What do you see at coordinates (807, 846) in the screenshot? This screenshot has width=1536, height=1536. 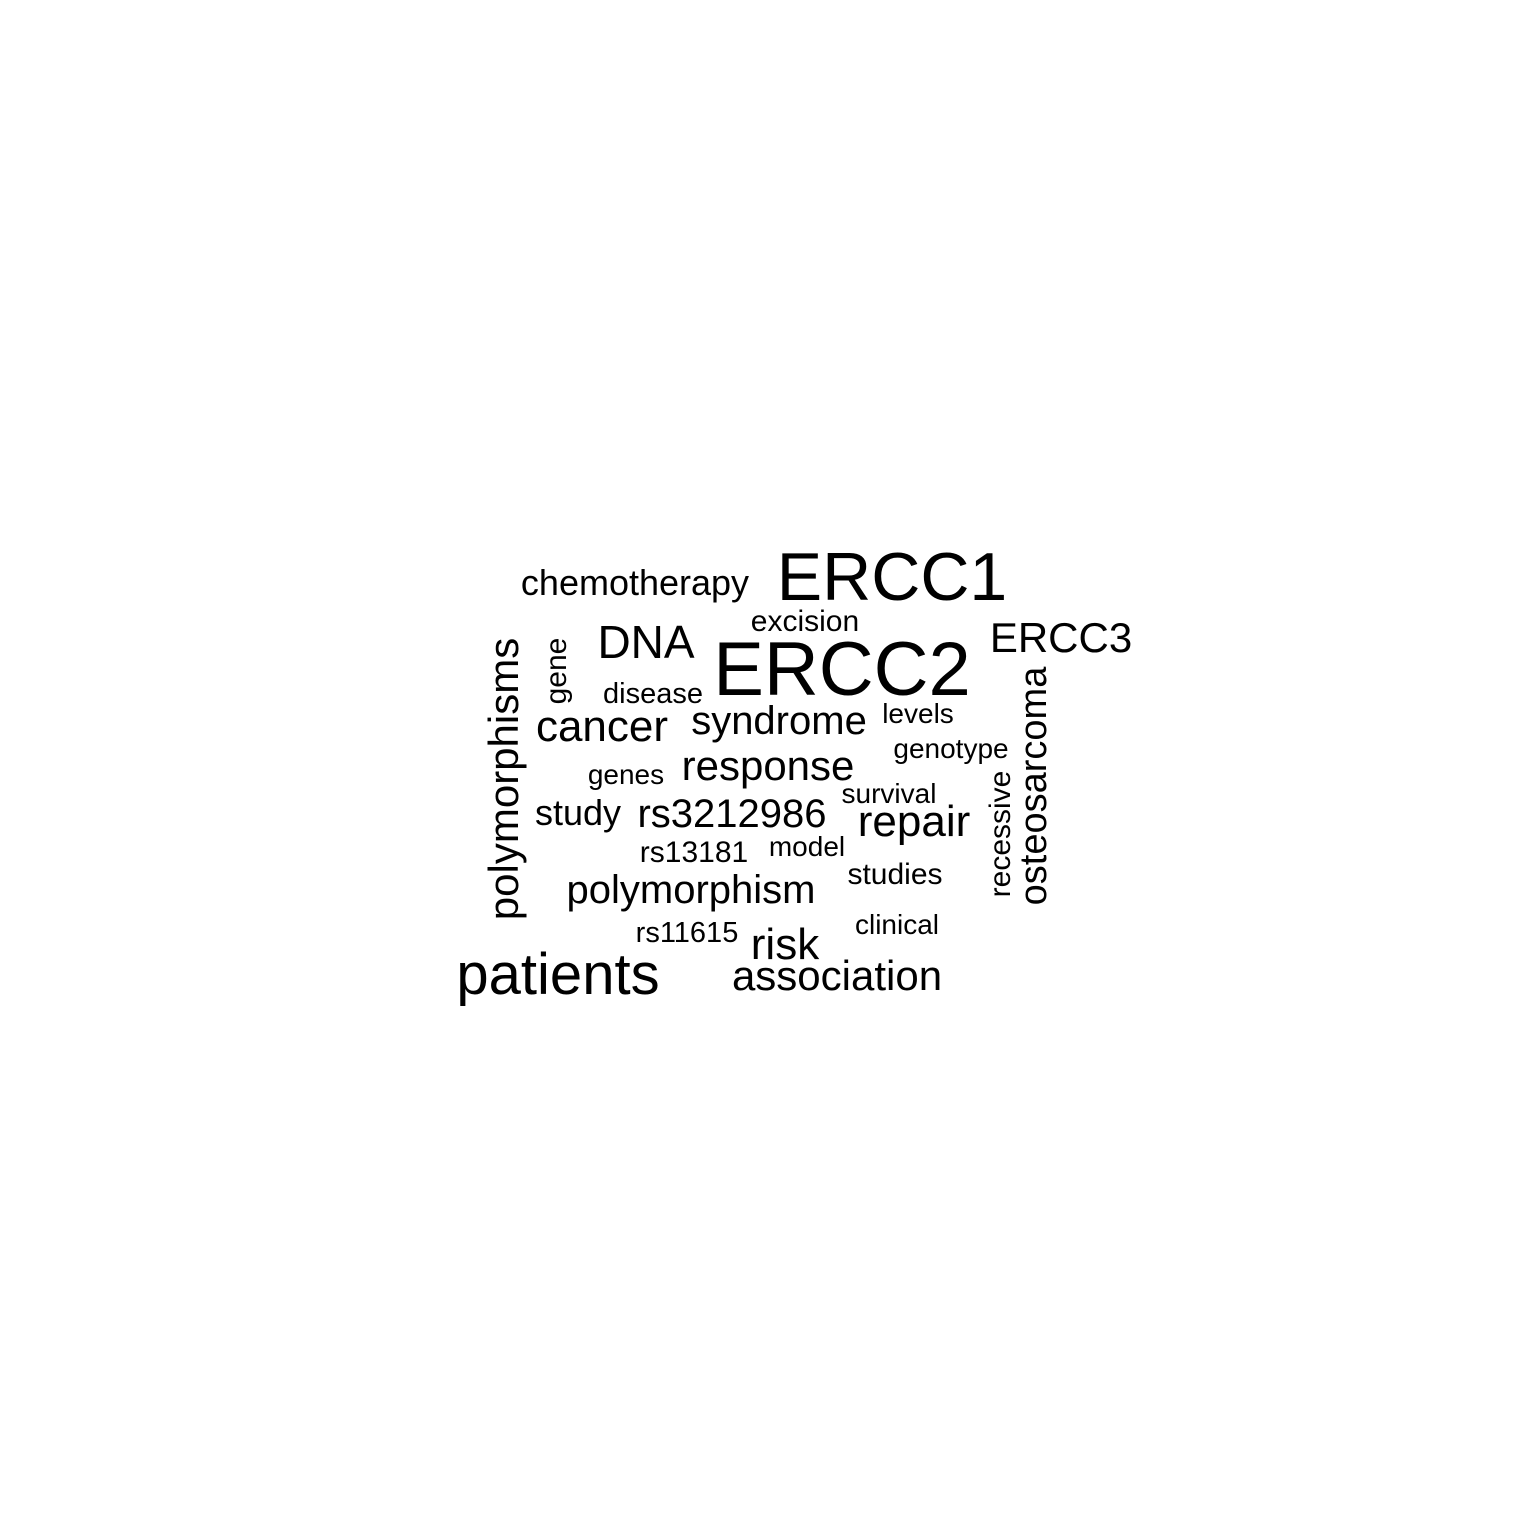 I see `word-model: model` at bounding box center [807, 846].